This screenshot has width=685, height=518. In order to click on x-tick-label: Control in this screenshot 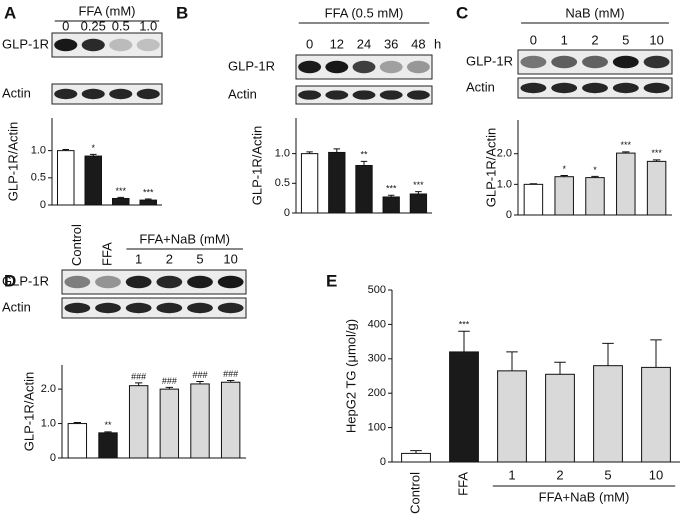, I will do `click(414, 493)`.